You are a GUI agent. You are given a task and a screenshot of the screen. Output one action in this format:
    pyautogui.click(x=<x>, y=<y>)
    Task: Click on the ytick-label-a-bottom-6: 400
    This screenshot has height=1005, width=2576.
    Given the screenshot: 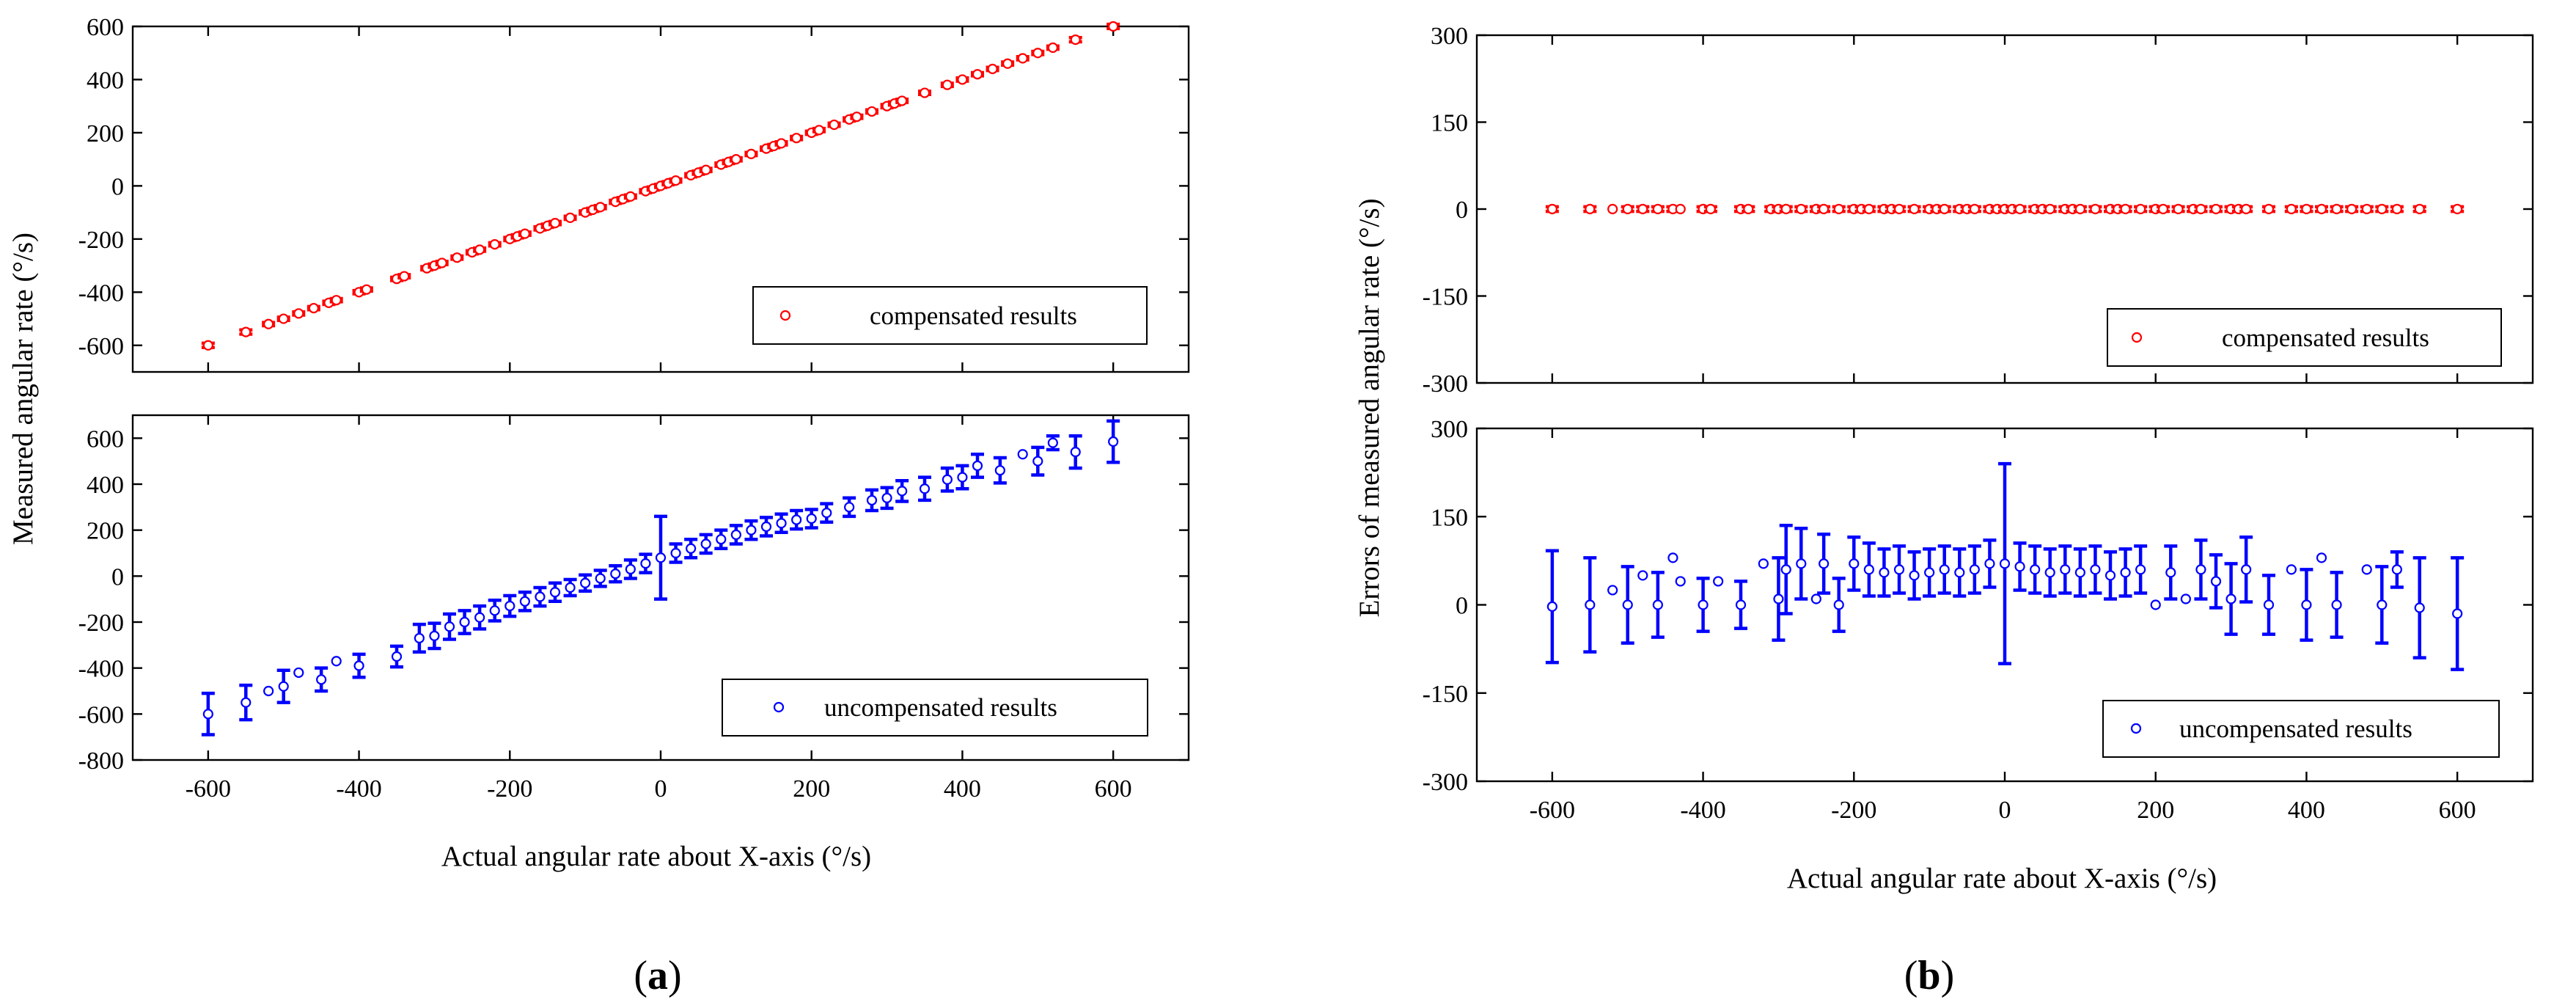 What is the action you would take?
    pyautogui.click(x=105, y=485)
    